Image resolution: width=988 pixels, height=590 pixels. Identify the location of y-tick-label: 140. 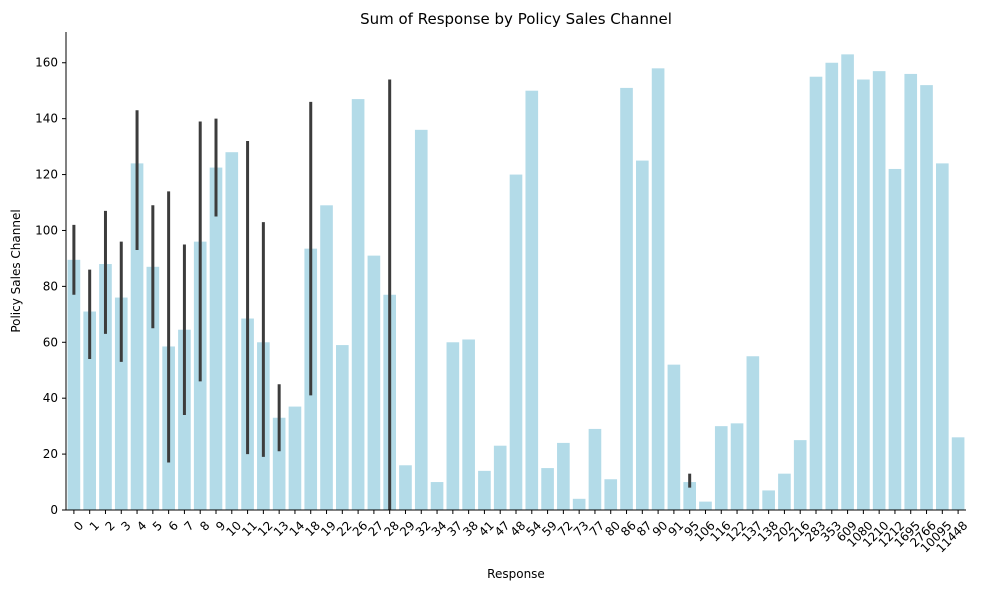
(46, 119).